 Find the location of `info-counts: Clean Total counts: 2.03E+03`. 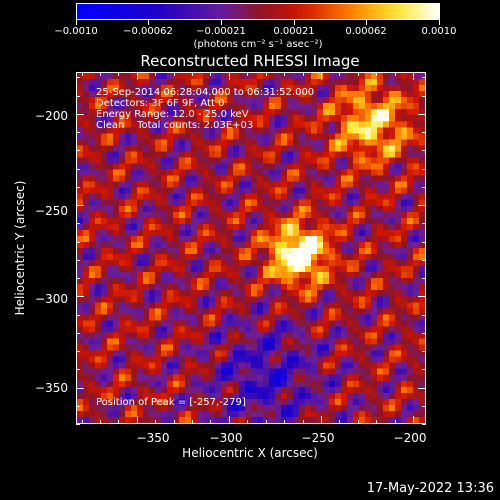

info-counts: Clean Total counts: 2.03E+03 is located at coordinates (175, 125).